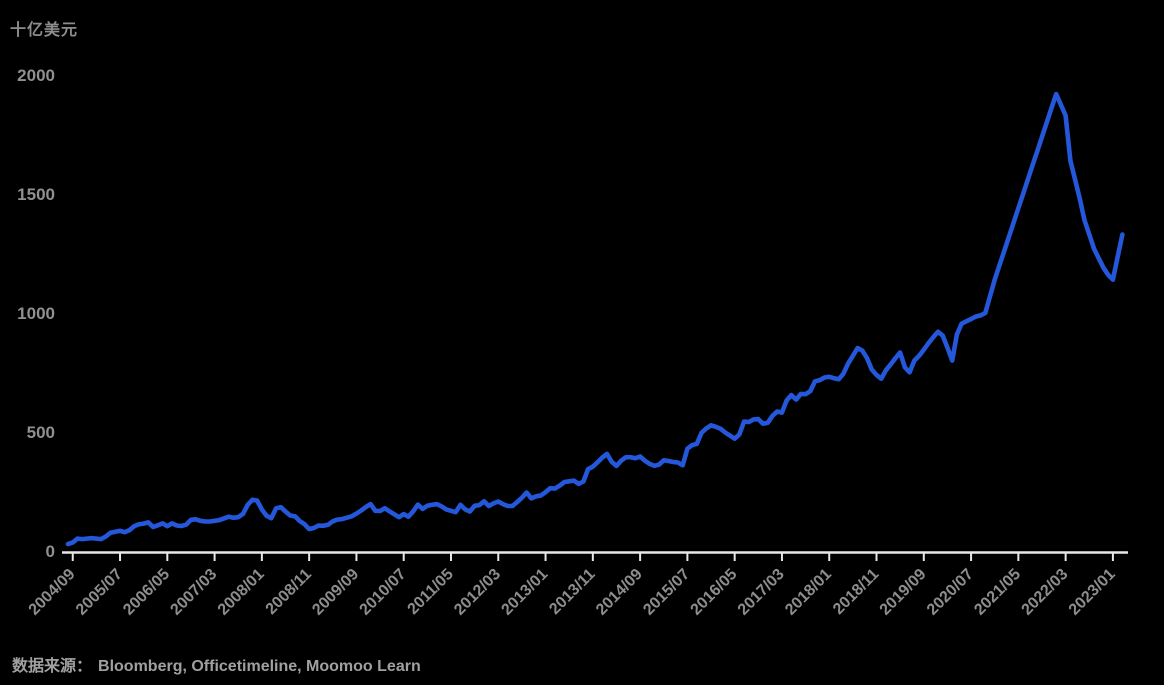  What do you see at coordinates (50, 551) in the screenshot?
I see `y-axis-tick-label: 0` at bounding box center [50, 551].